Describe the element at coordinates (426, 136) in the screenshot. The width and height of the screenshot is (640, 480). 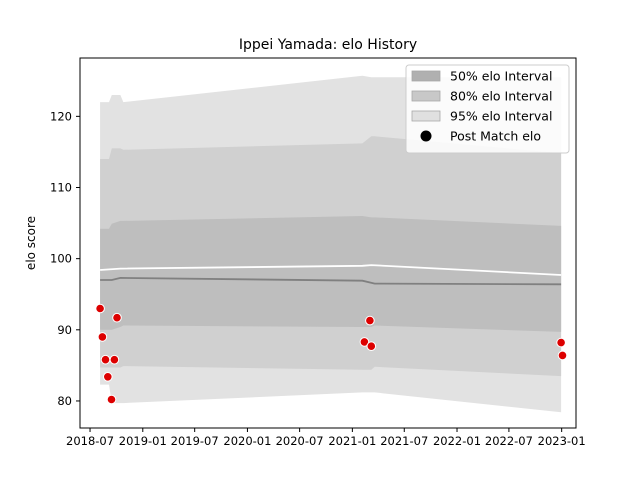
I see `legend-swatch-points` at that location.